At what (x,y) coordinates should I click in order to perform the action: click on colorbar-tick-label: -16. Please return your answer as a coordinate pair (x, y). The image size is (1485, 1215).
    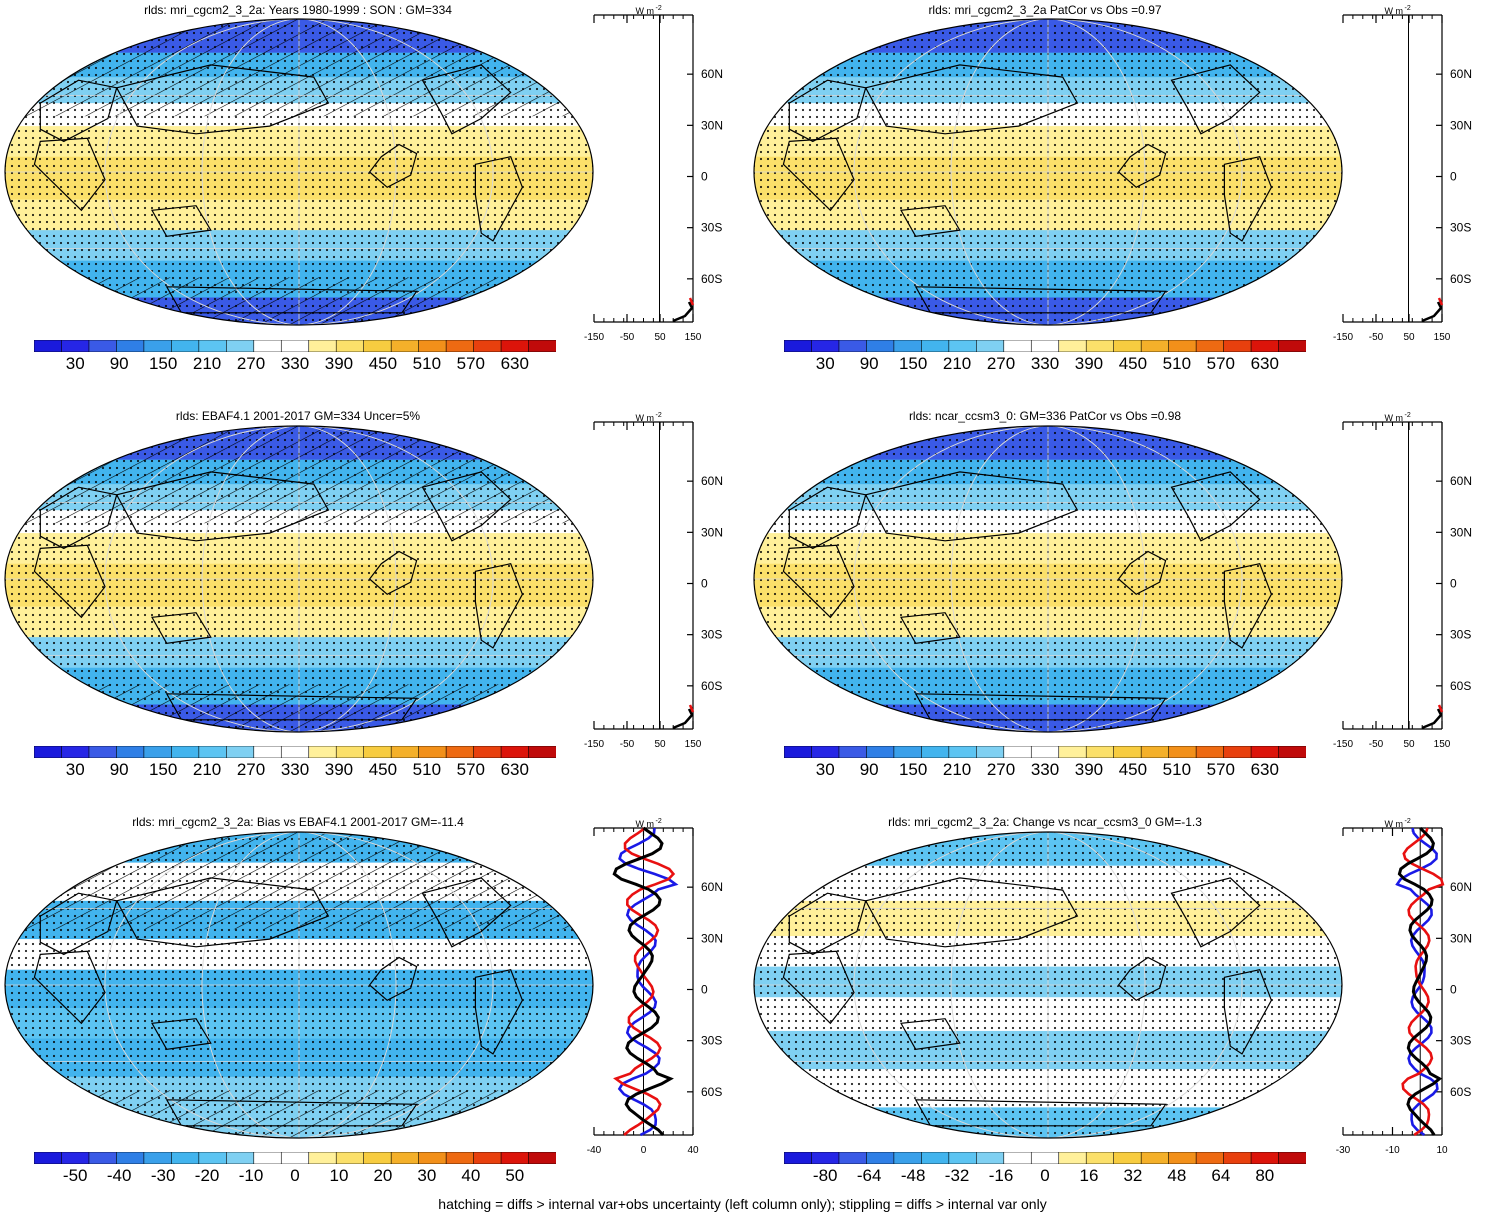
    Looking at the image, I should click on (1001, 1175).